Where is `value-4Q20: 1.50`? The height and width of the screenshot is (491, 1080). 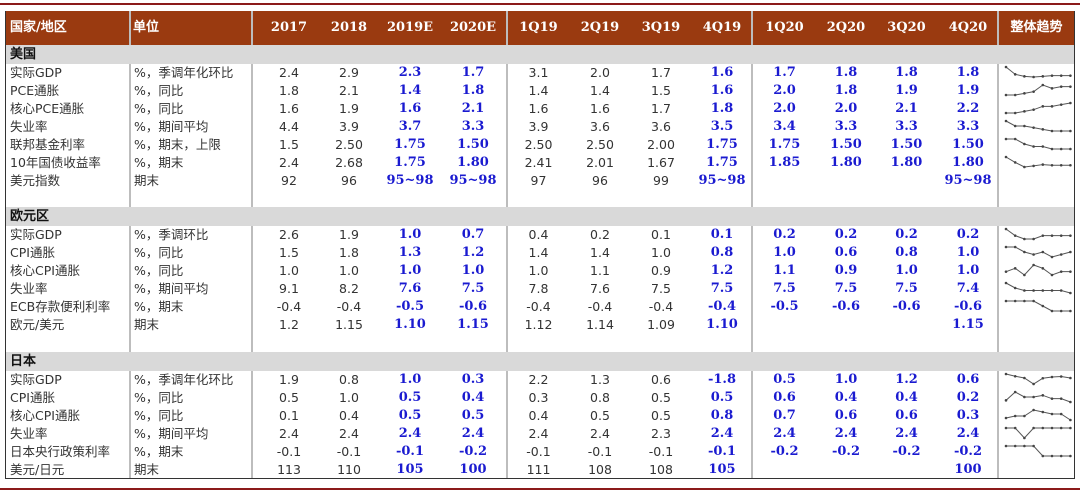
value-4Q20: 1.50 is located at coordinates (968, 144).